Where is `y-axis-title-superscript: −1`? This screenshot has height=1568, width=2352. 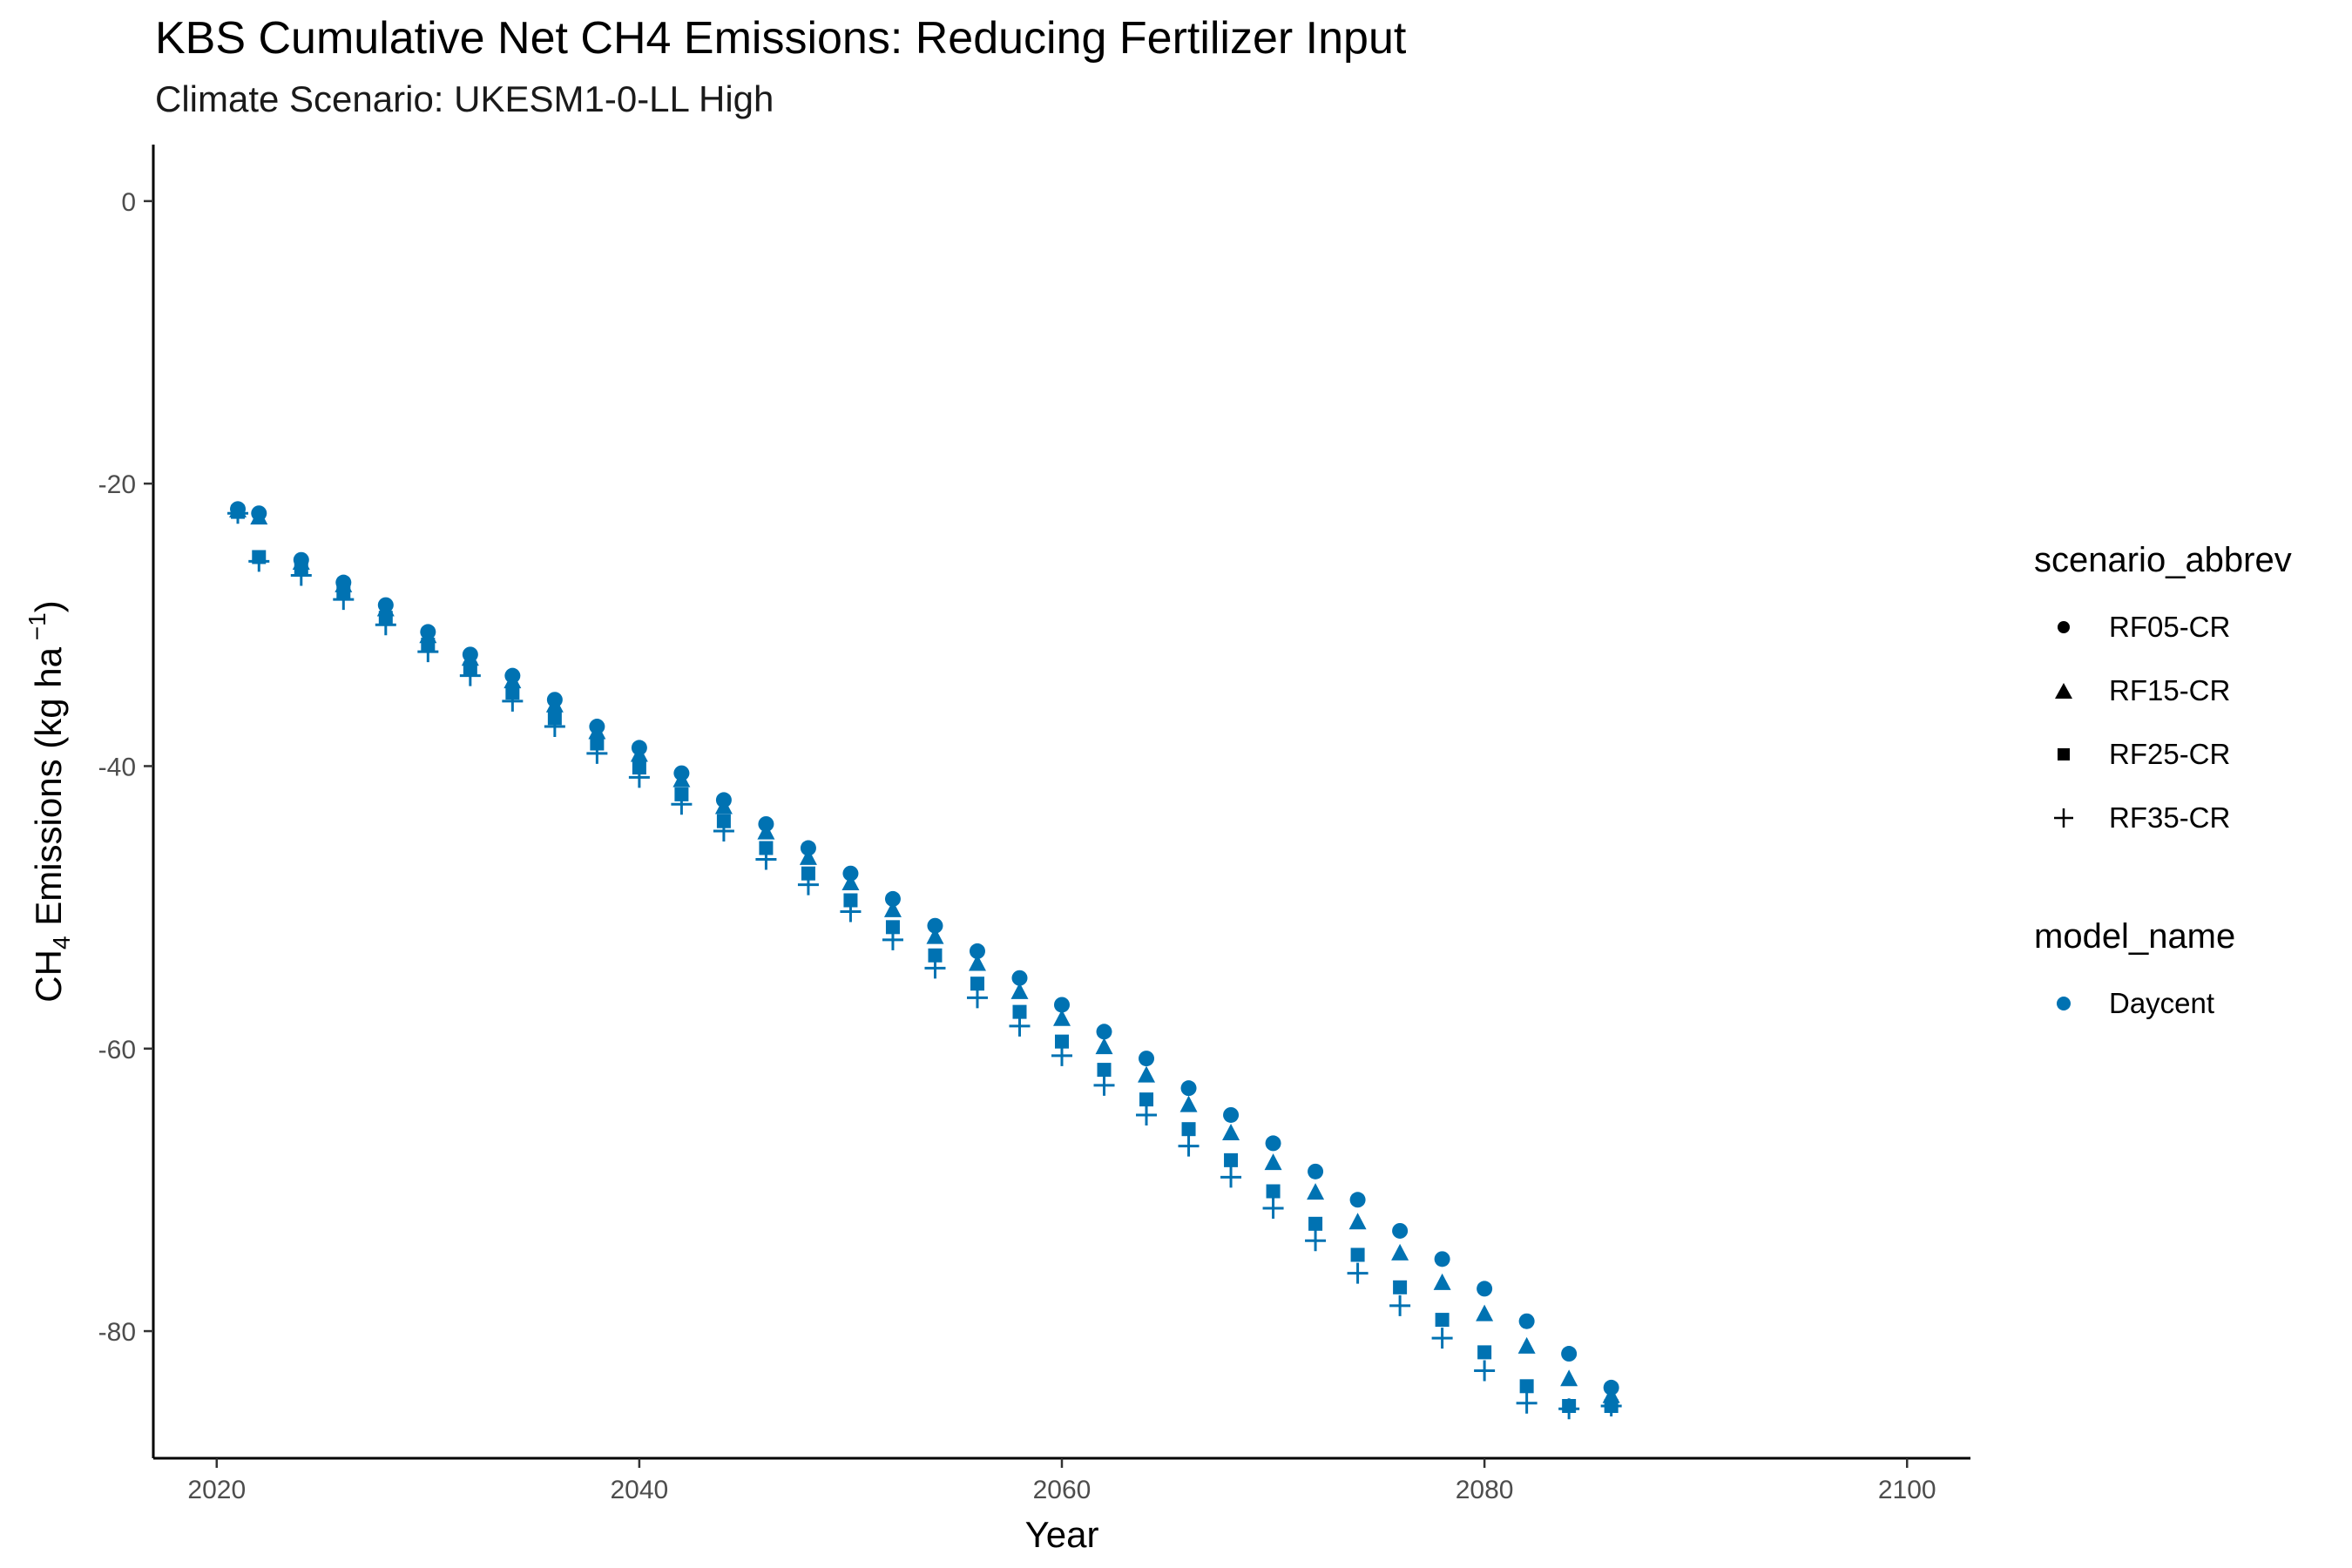 y-axis-title-superscript: −1 is located at coordinates (37, 629).